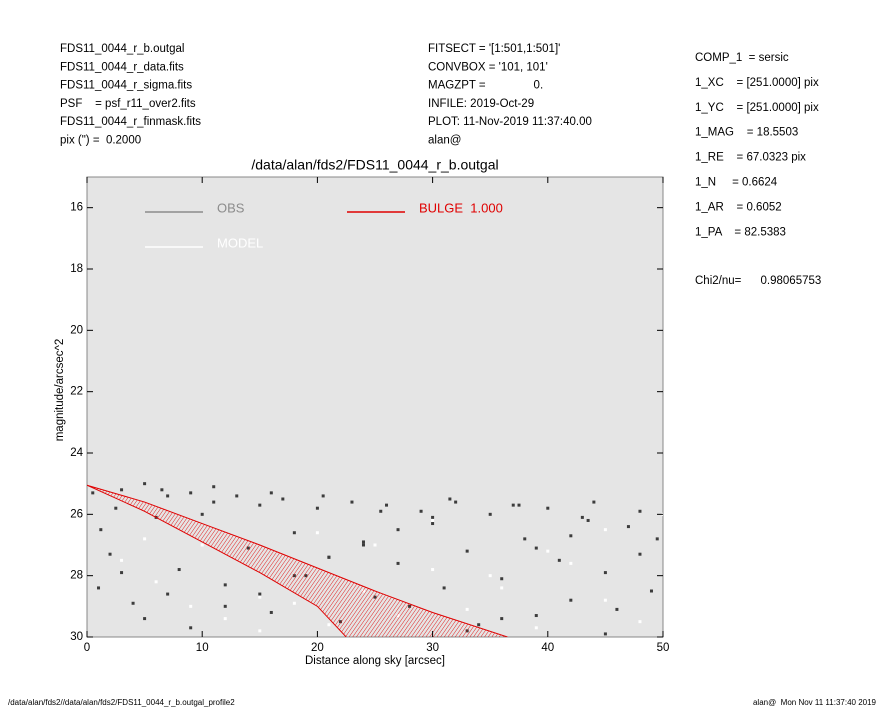 The image size is (885, 708). What do you see at coordinates (750, 158) in the screenshot?
I see `header-right: 1_RE = 67.0323 pix` at bounding box center [750, 158].